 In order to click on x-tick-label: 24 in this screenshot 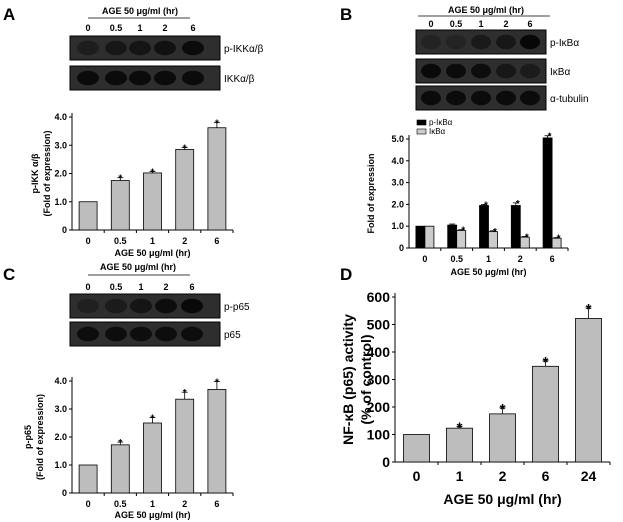, I will do `click(589, 476)`.